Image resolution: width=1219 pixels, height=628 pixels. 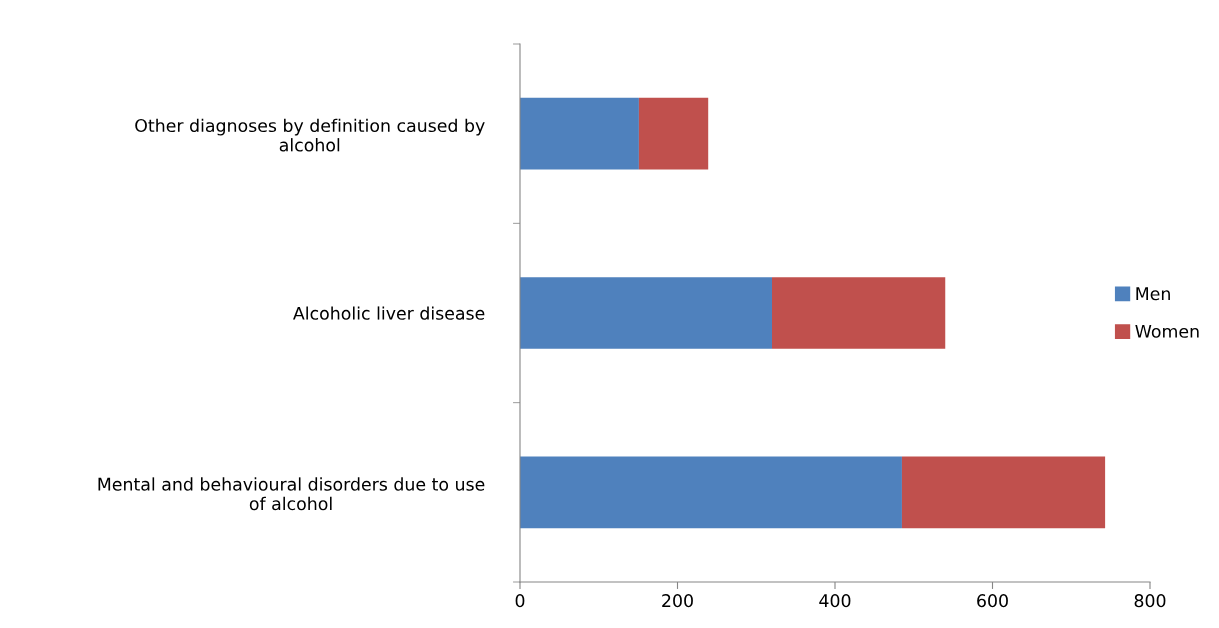 What do you see at coordinates (835, 601) in the screenshot?
I see `x-tick-label: 400` at bounding box center [835, 601].